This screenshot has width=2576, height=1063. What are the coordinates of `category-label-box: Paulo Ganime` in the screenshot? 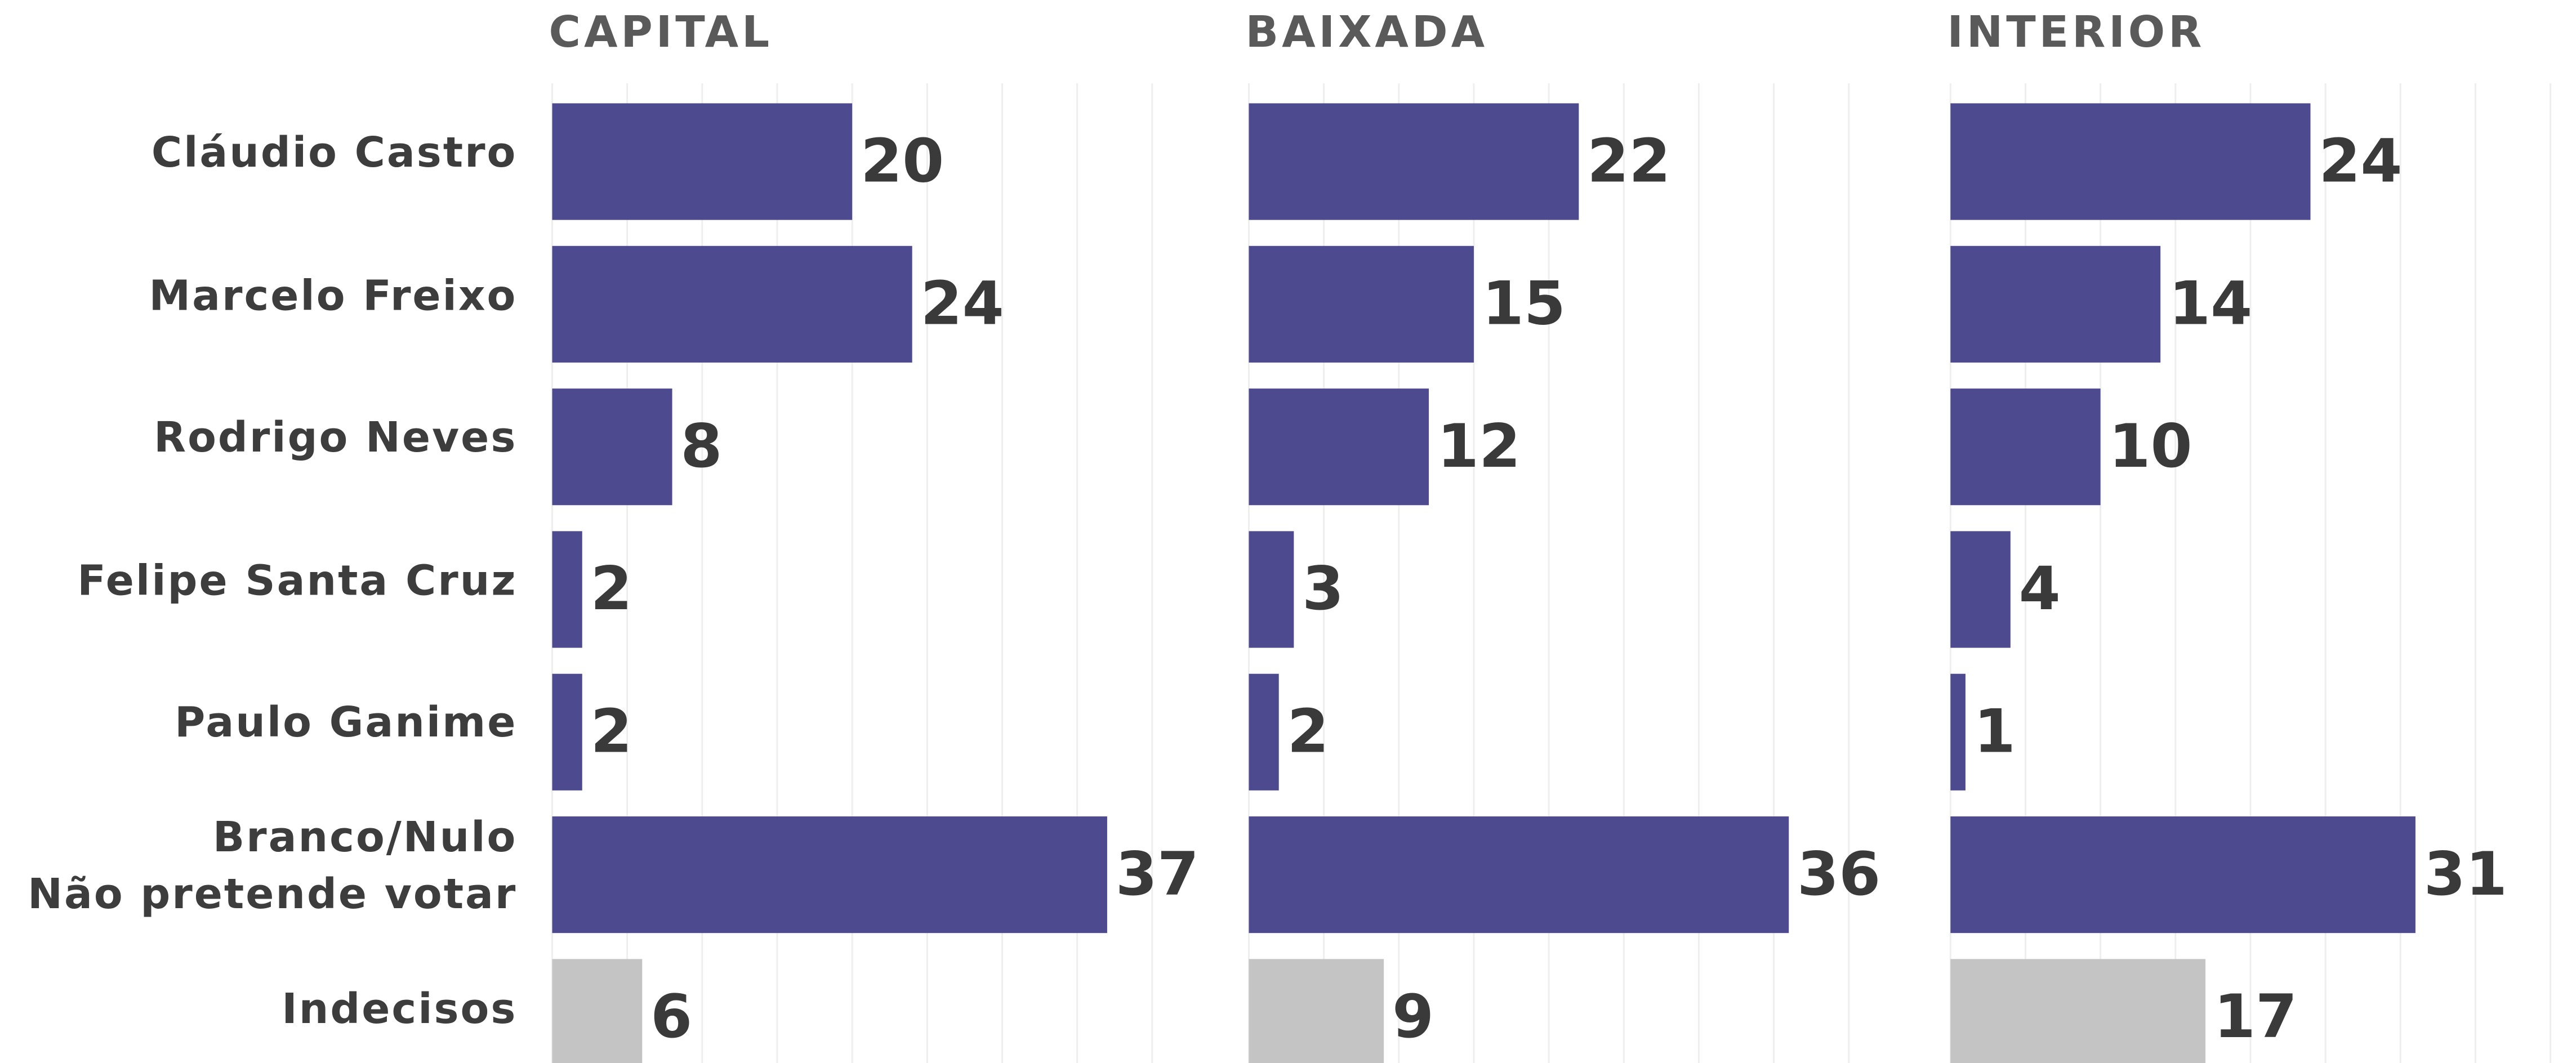 It's located at (346, 723).